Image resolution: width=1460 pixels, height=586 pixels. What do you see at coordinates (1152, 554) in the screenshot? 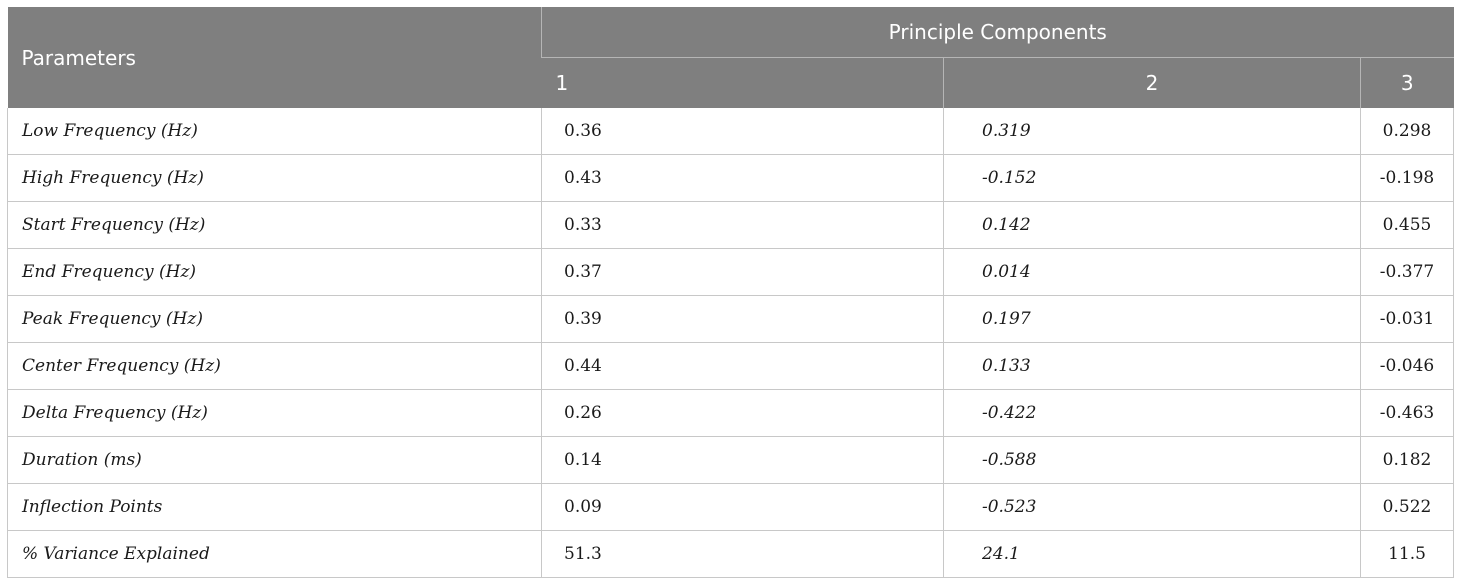
I see `pc2-cell: 24.1` at bounding box center [1152, 554].